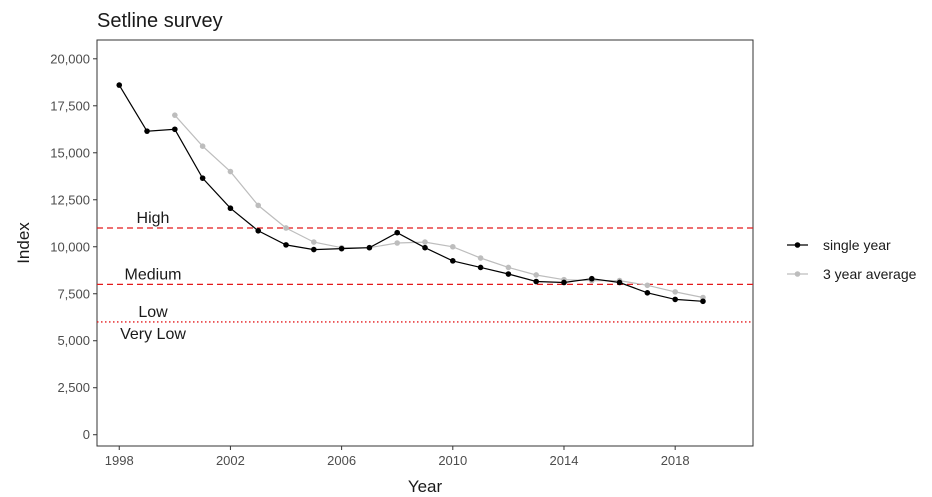 Image resolution: width=932 pixels, height=497 pixels. Describe the element at coordinates (397, 457) in the screenshot. I see `x-axis: 1998 2002 2006 2010 2014 2018` at that location.